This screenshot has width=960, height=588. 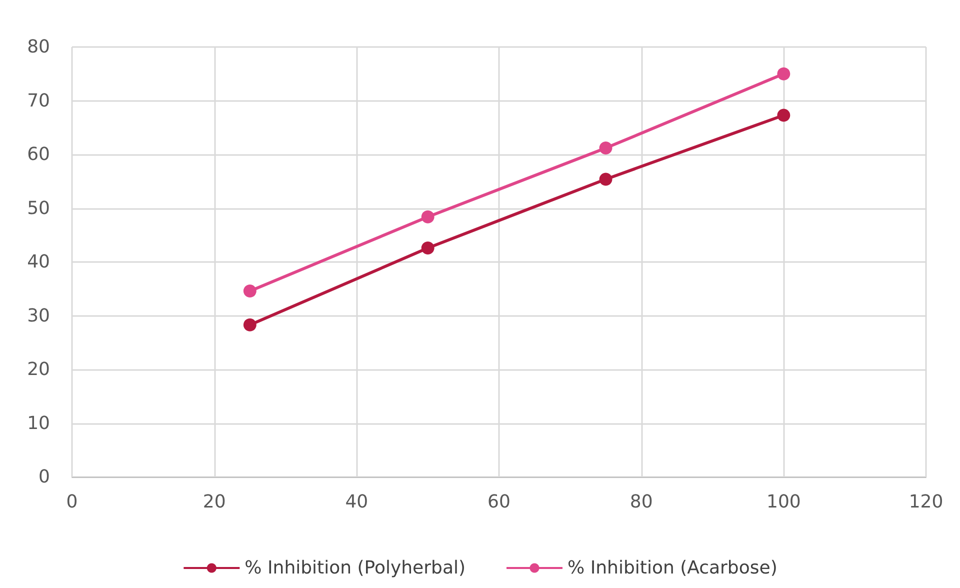 I want to click on x-tick-label: 120, so click(x=926, y=502).